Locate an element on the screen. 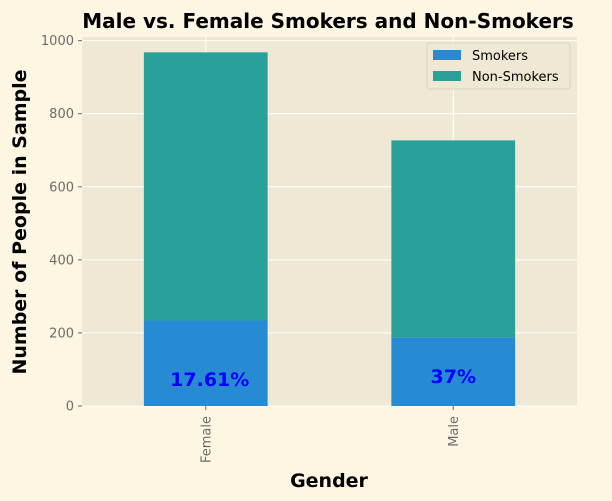 Image resolution: width=612 pixels, height=501 pixels. legend-box is located at coordinates (498, 66).